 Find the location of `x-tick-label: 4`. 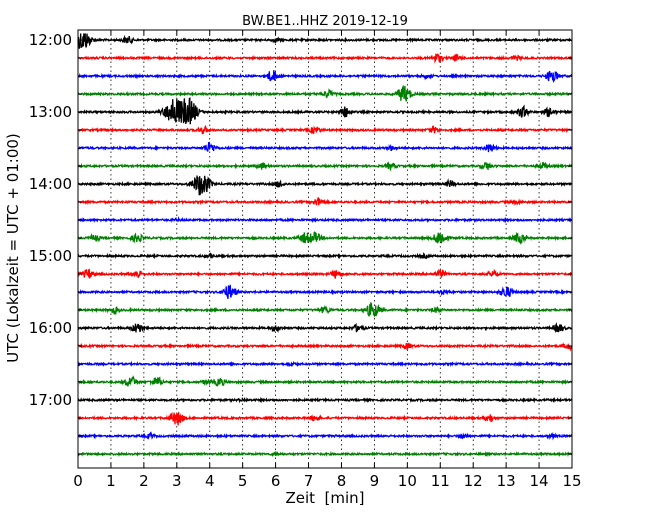

x-tick-label: 4 is located at coordinates (210, 481).